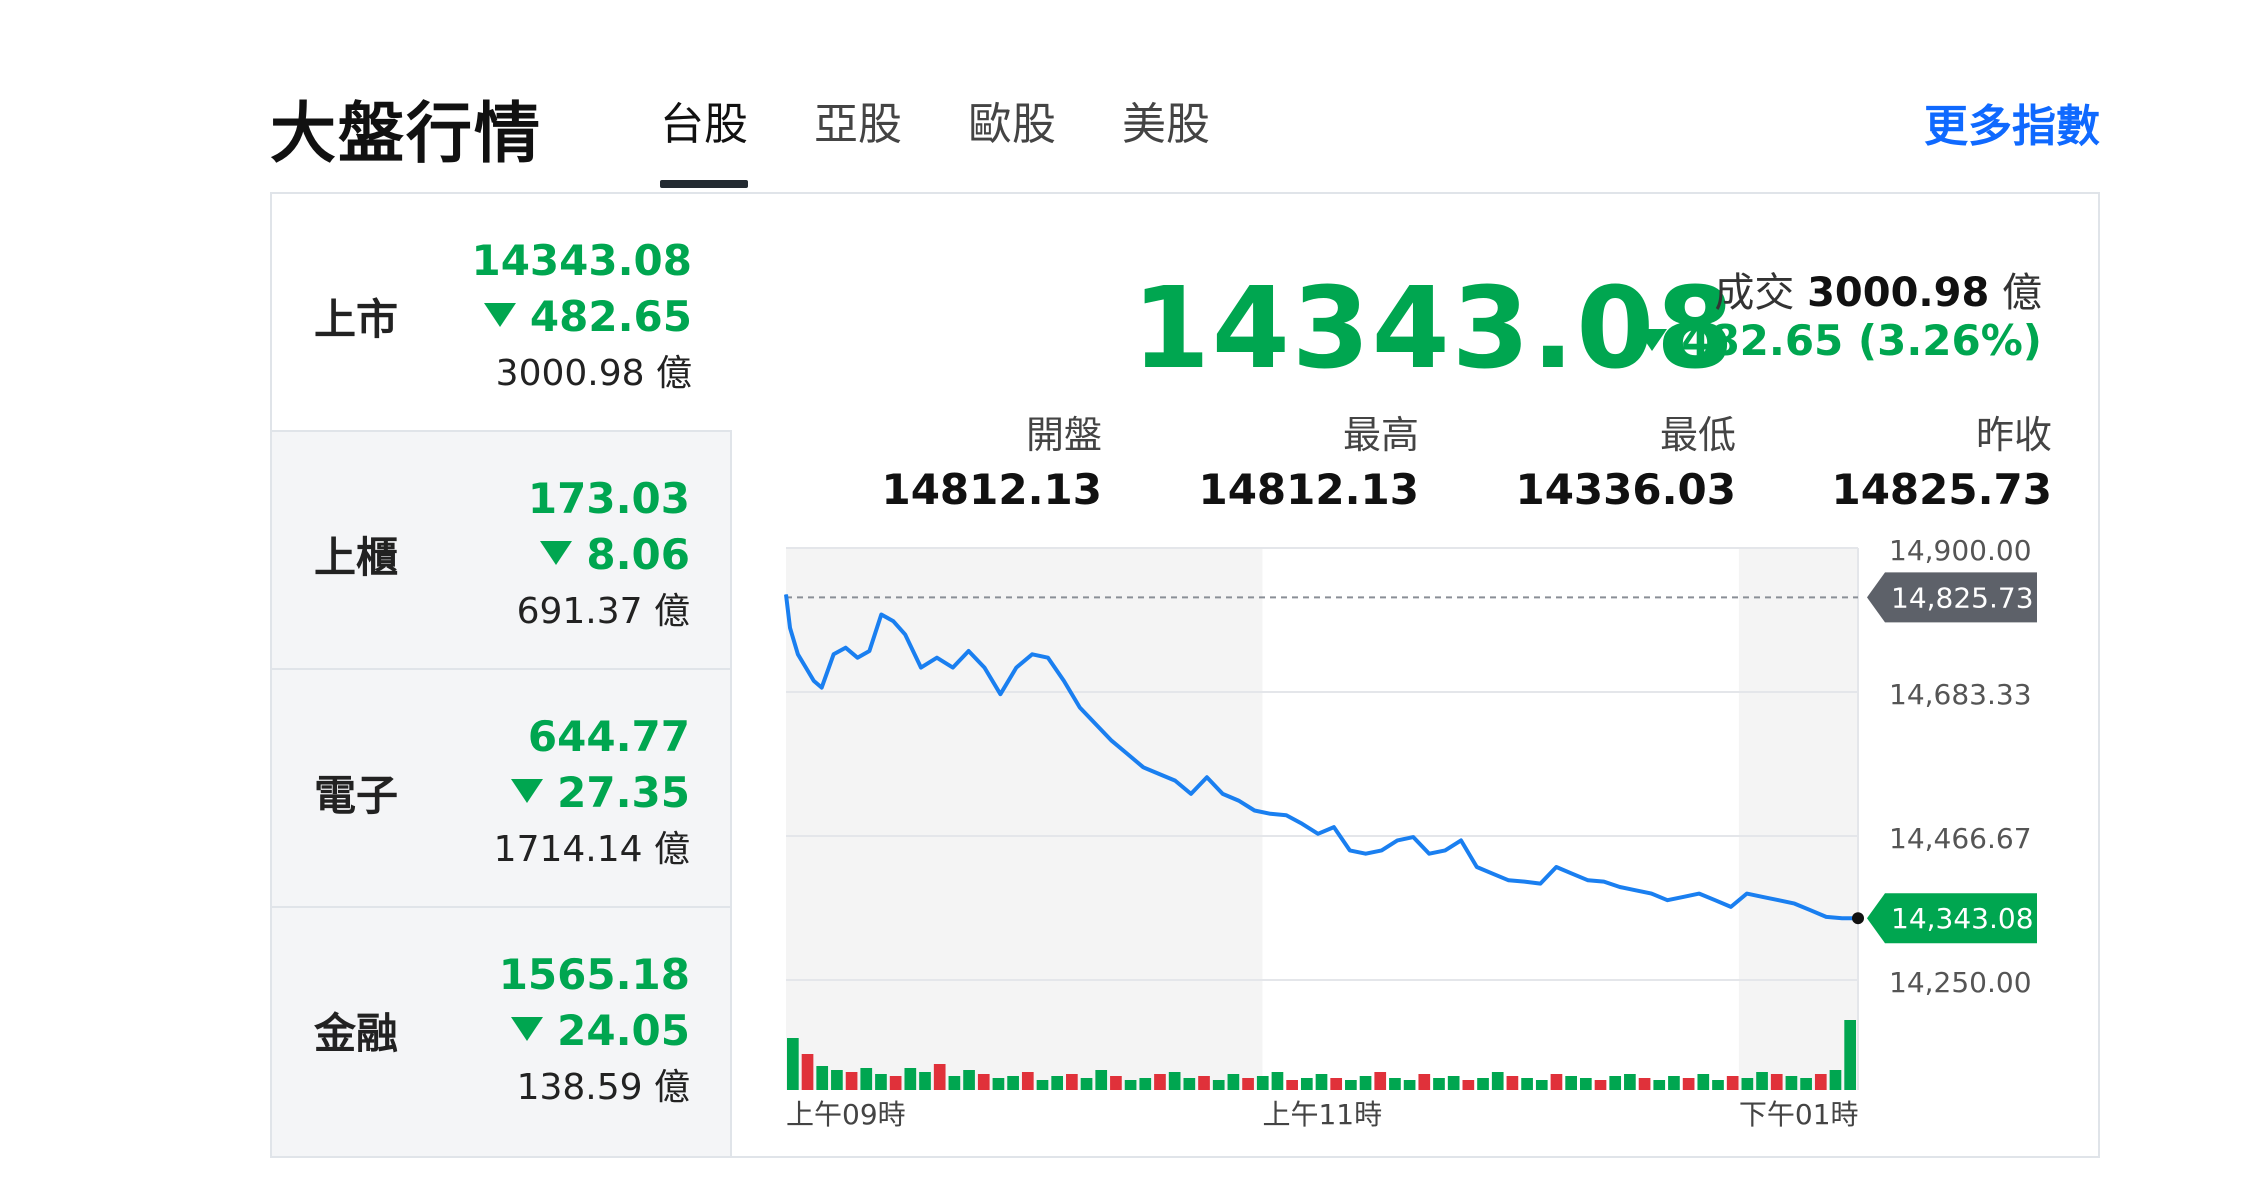 The height and width of the screenshot is (1186, 2266). I want to click on page-title: 大盤行情, so click(406, 133).